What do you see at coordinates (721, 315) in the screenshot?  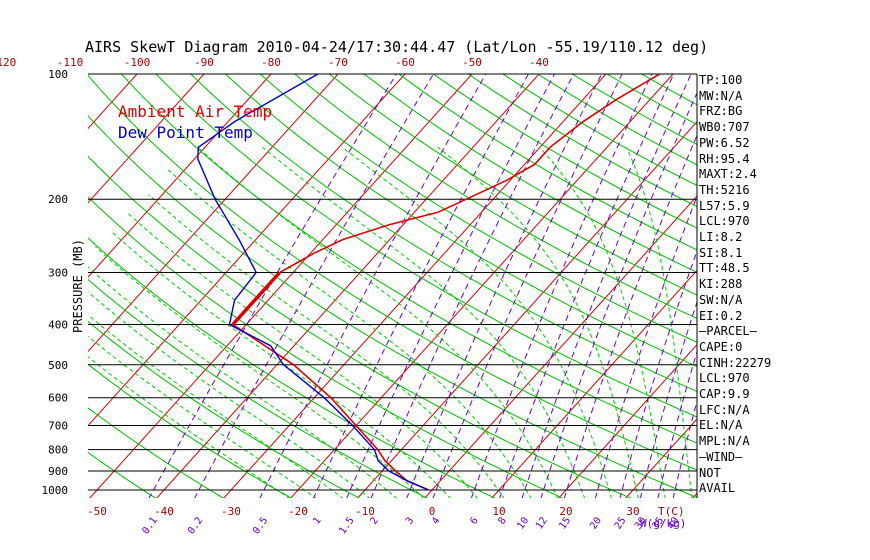 I see `sounding-index-item: EI:0.2` at bounding box center [721, 315].